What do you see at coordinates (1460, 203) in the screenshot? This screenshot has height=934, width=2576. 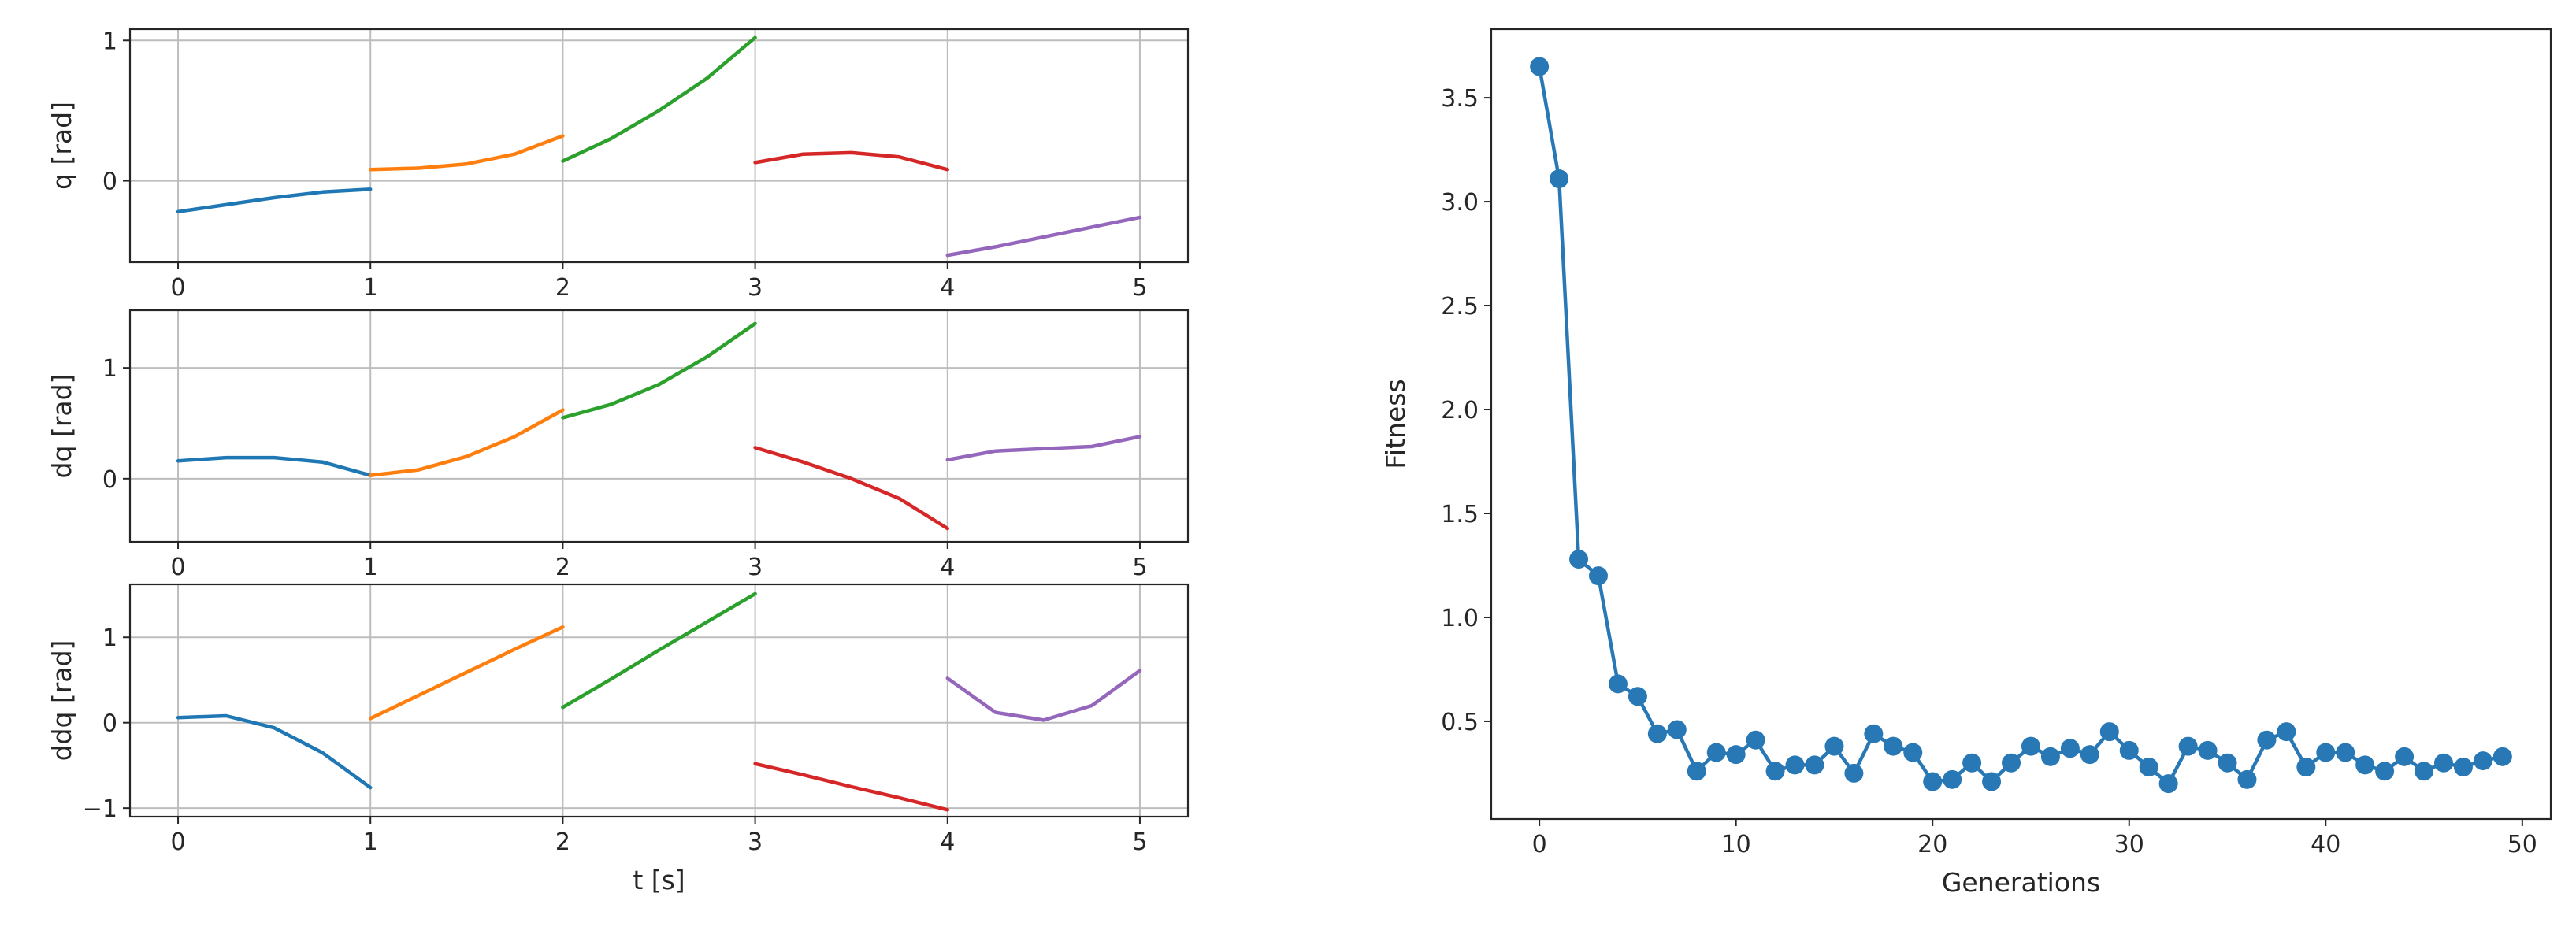 I see `y-tick-label: 3.0` at bounding box center [1460, 203].